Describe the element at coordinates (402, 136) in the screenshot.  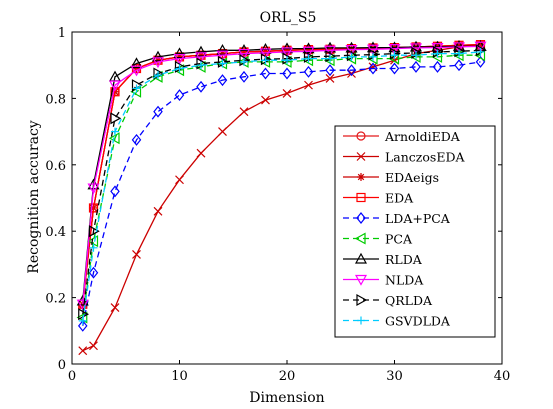
I see `legend-item: ArnoldiEDA` at that location.